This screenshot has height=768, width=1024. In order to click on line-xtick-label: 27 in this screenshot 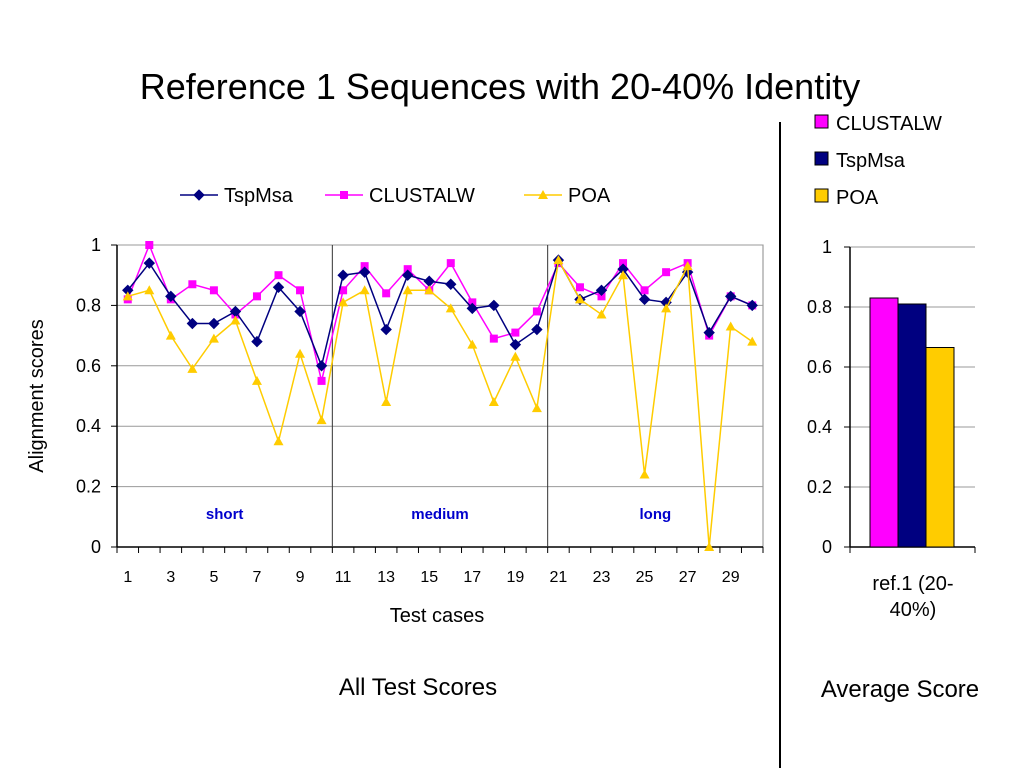, I will do `click(688, 577)`.